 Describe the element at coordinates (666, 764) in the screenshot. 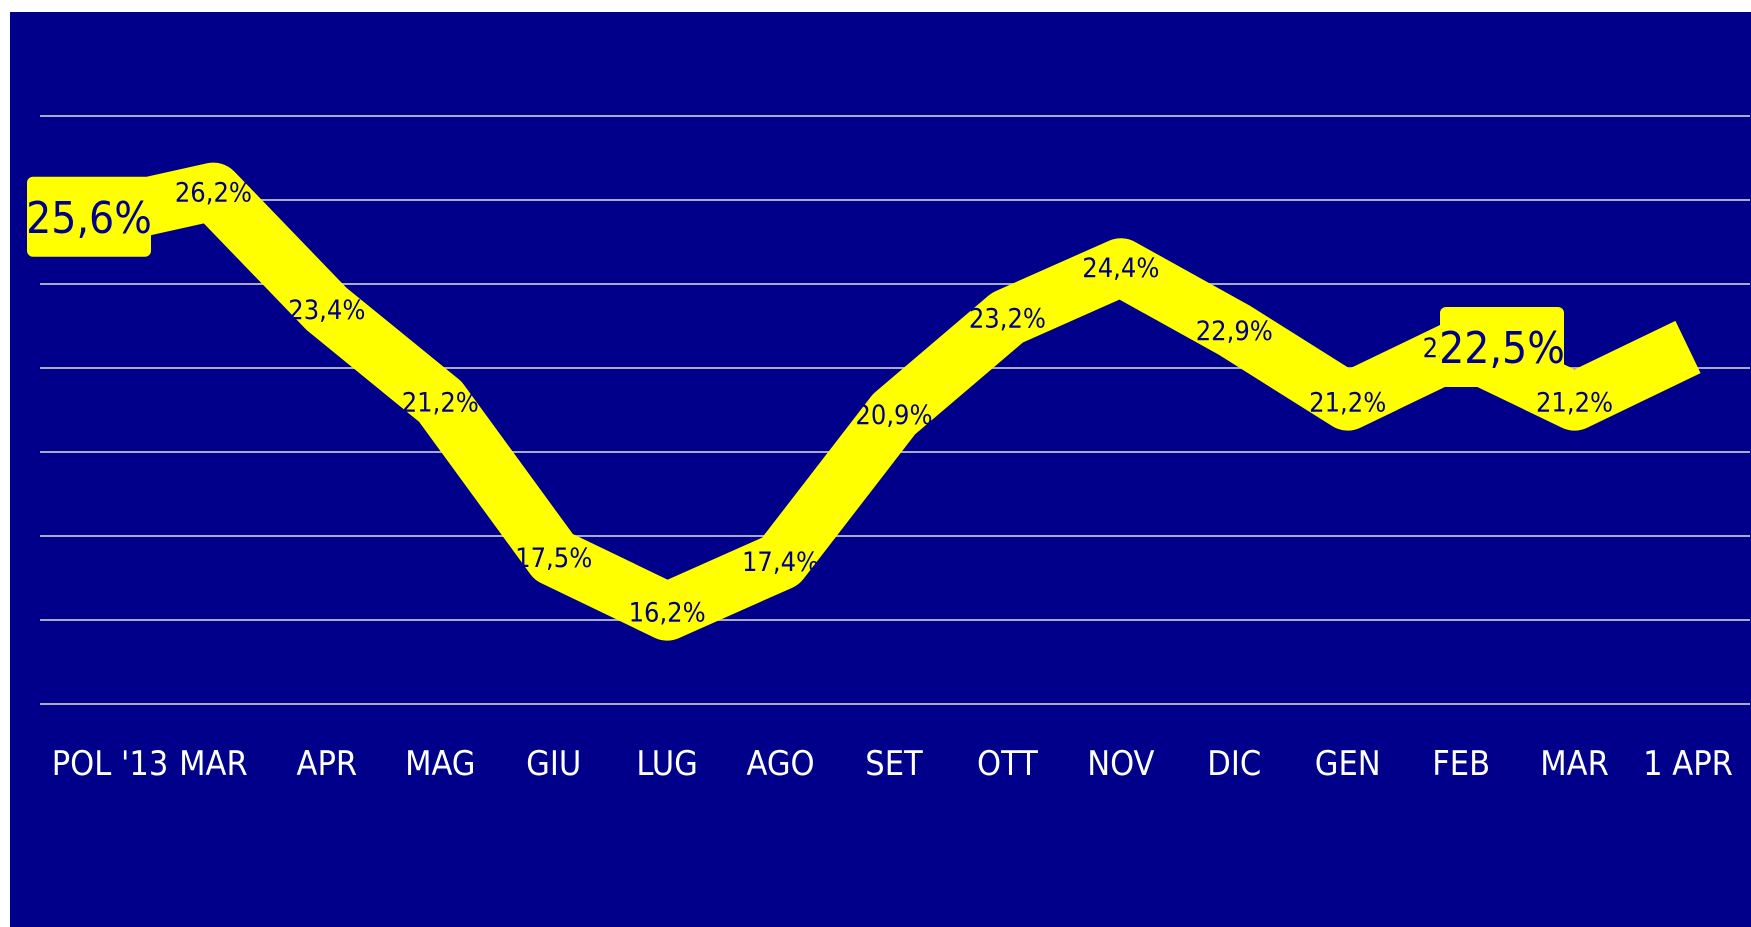

I see `x-tick-label: LUG` at that location.